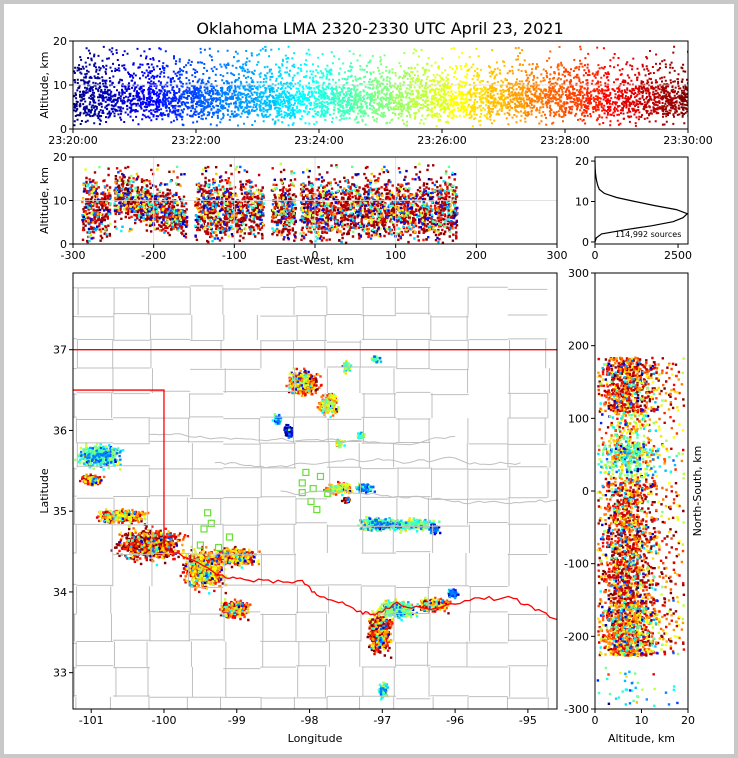 The image size is (738, 758). I want to click on east-west-xlabel: East-West, km, so click(315, 260).